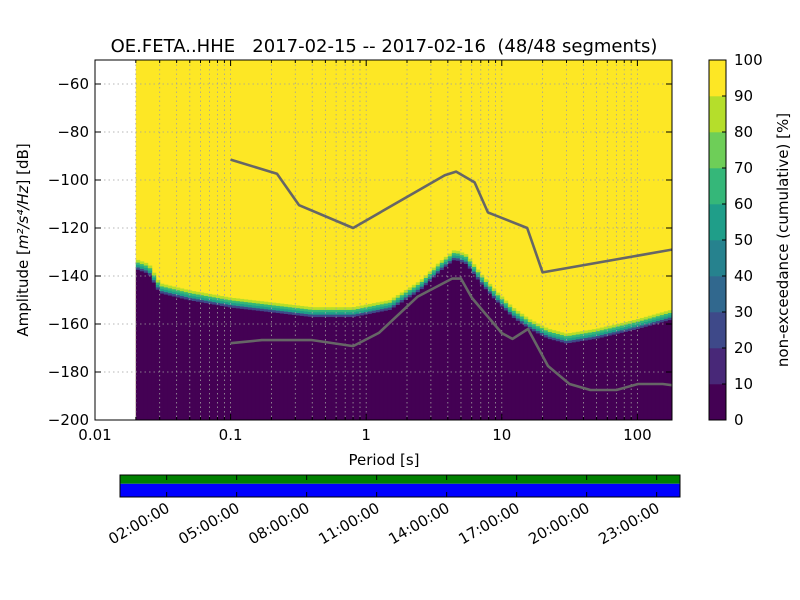  I want to click on y-axis-label-unit: m²/s⁴/Hz, so click(23, 216).